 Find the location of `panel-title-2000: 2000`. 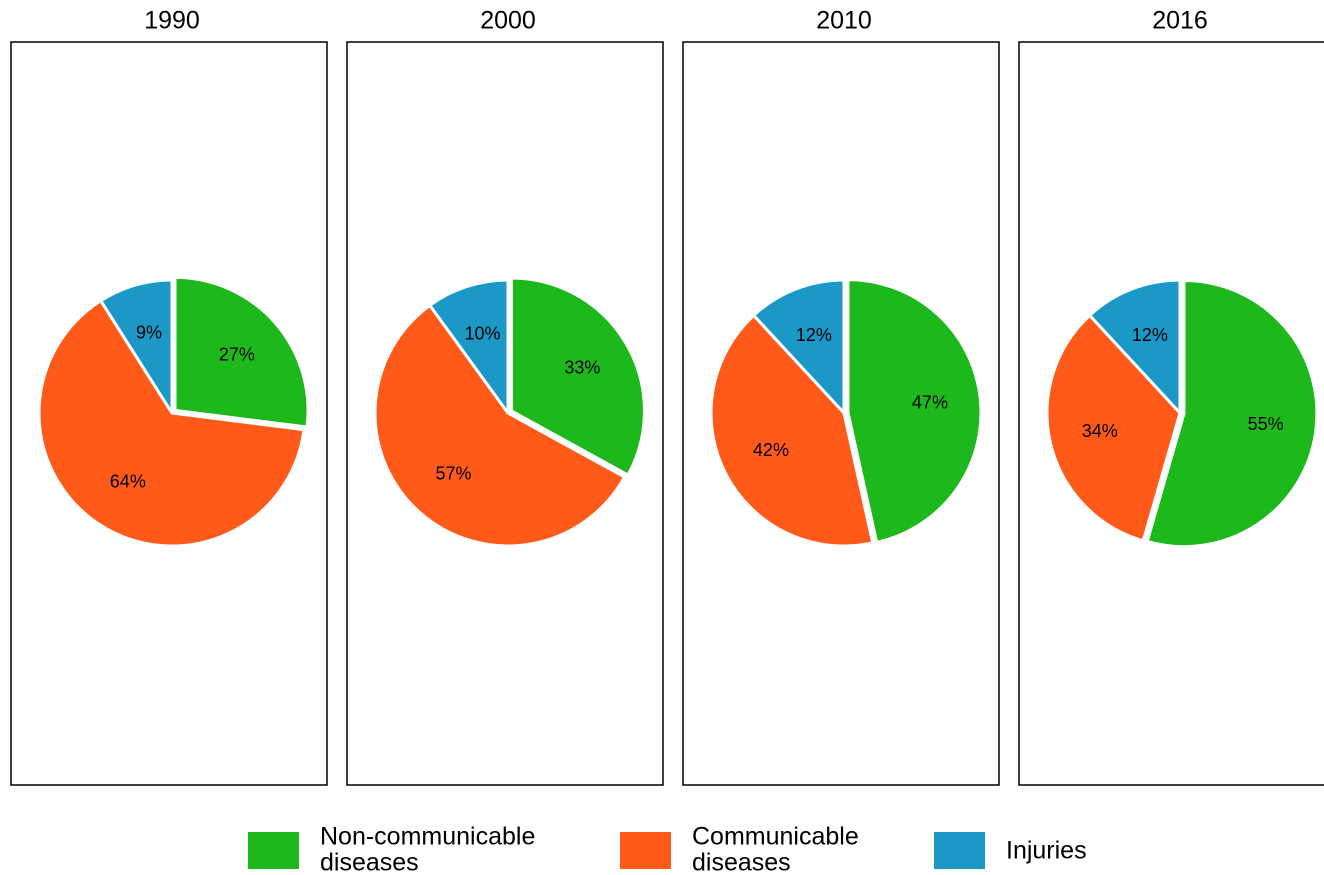

panel-title-2000: 2000 is located at coordinates (508, 21).